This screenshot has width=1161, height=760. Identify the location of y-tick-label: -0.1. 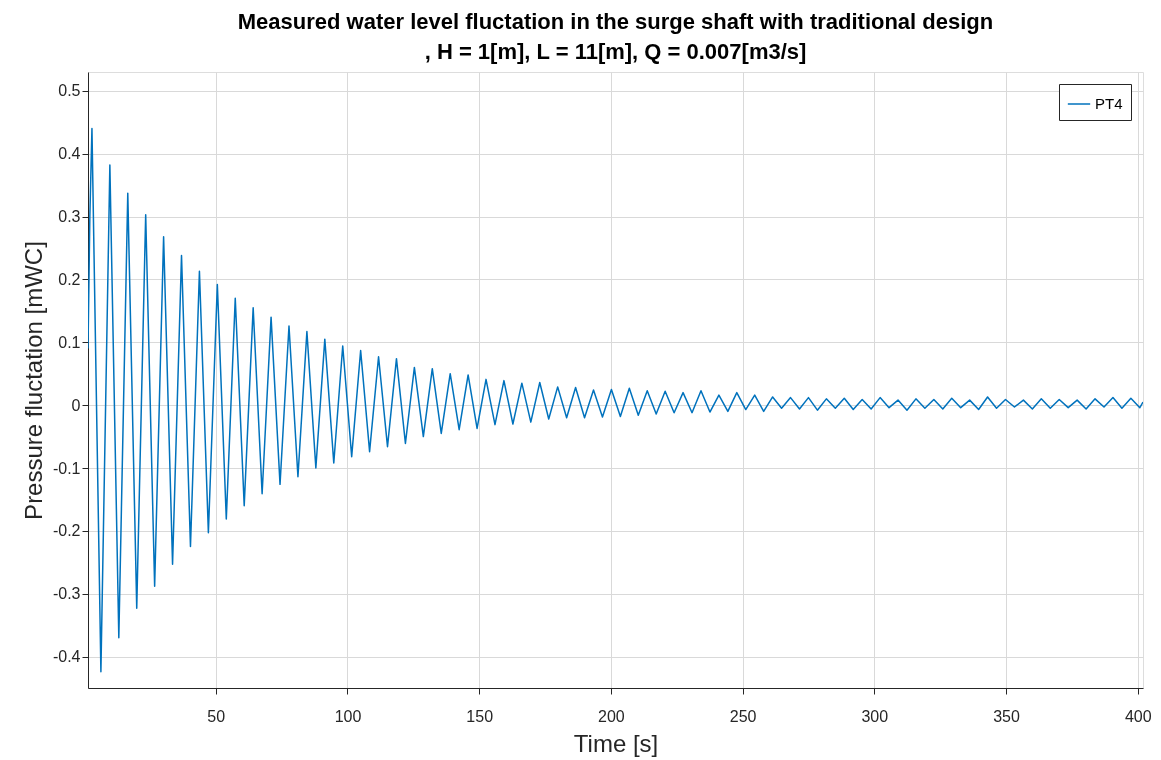
(66, 468).